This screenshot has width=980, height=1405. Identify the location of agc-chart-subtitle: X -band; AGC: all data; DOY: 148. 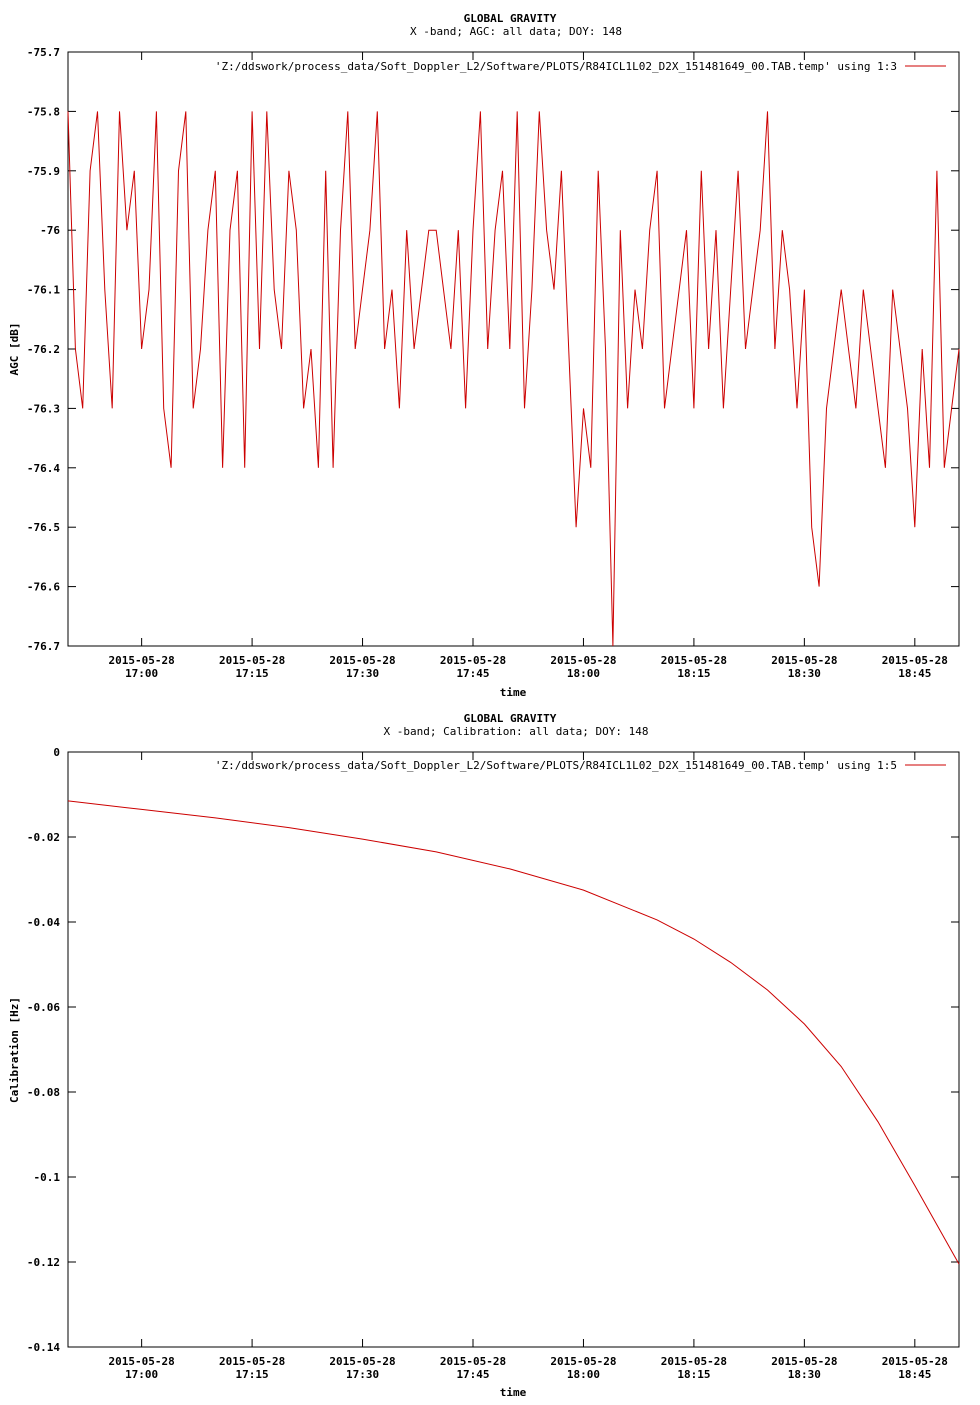
(516, 31).